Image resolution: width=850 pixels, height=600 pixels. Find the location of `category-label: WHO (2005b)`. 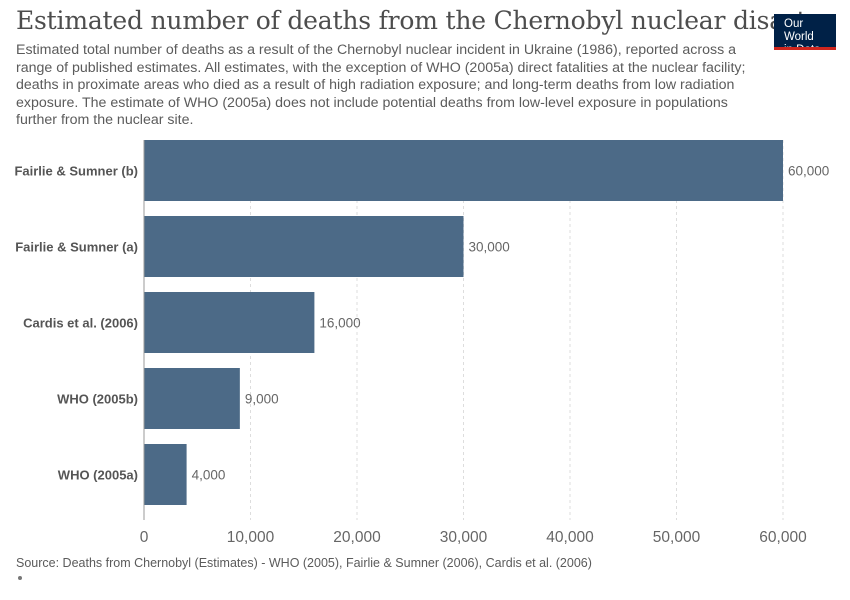

category-label: WHO (2005b) is located at coordinates (97, 399).